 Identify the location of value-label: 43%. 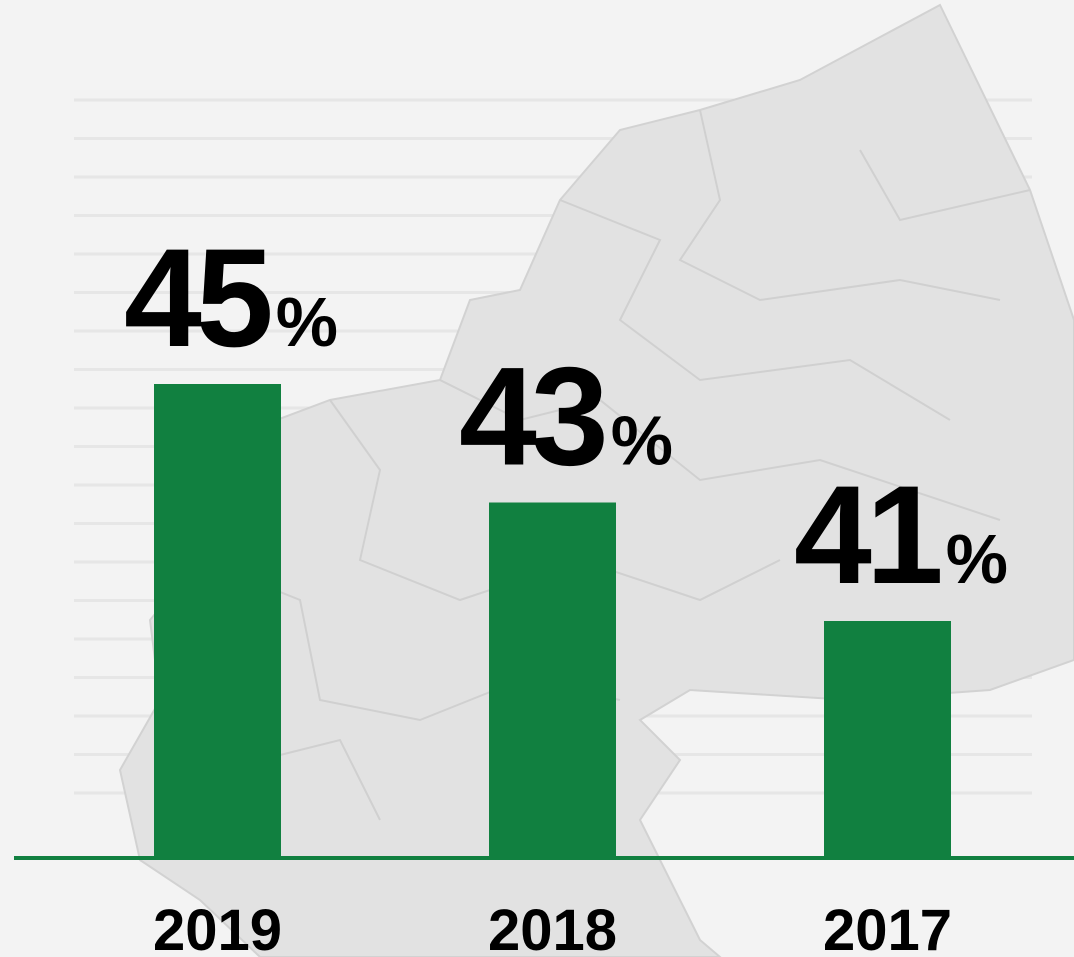
(566, 416).